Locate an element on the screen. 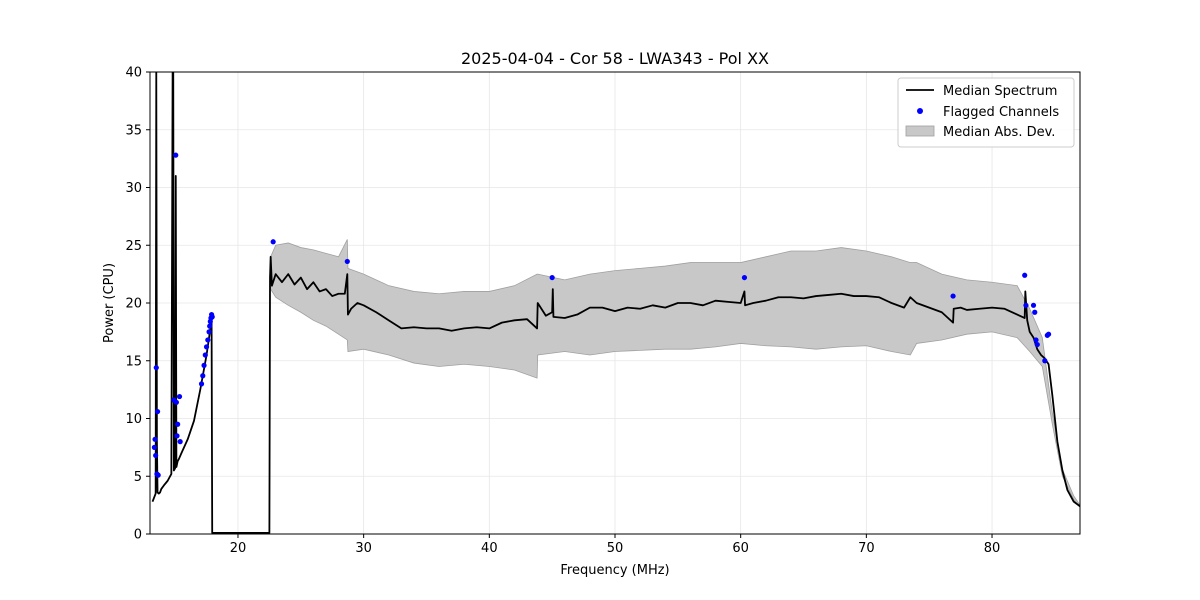  x-tick-label: 70 is located at coordinates (866, 548).